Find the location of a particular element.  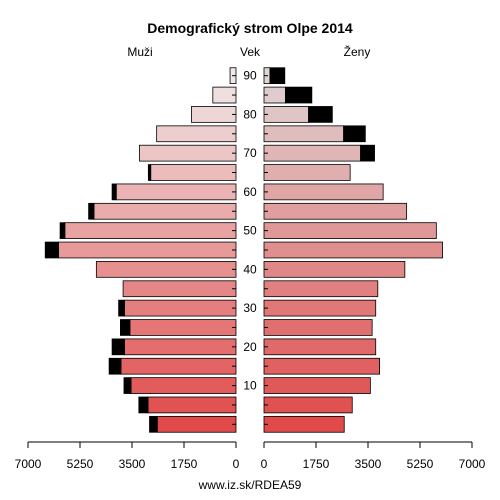

female-label: Ženy is located at coordinates (357, 51).